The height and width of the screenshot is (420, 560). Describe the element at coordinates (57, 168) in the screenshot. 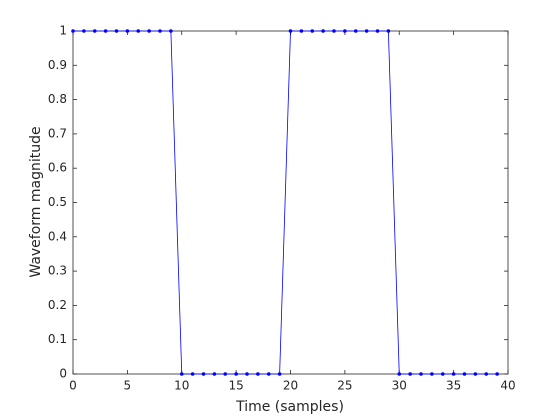

I see `y-tick-label: 0.6` at that location.